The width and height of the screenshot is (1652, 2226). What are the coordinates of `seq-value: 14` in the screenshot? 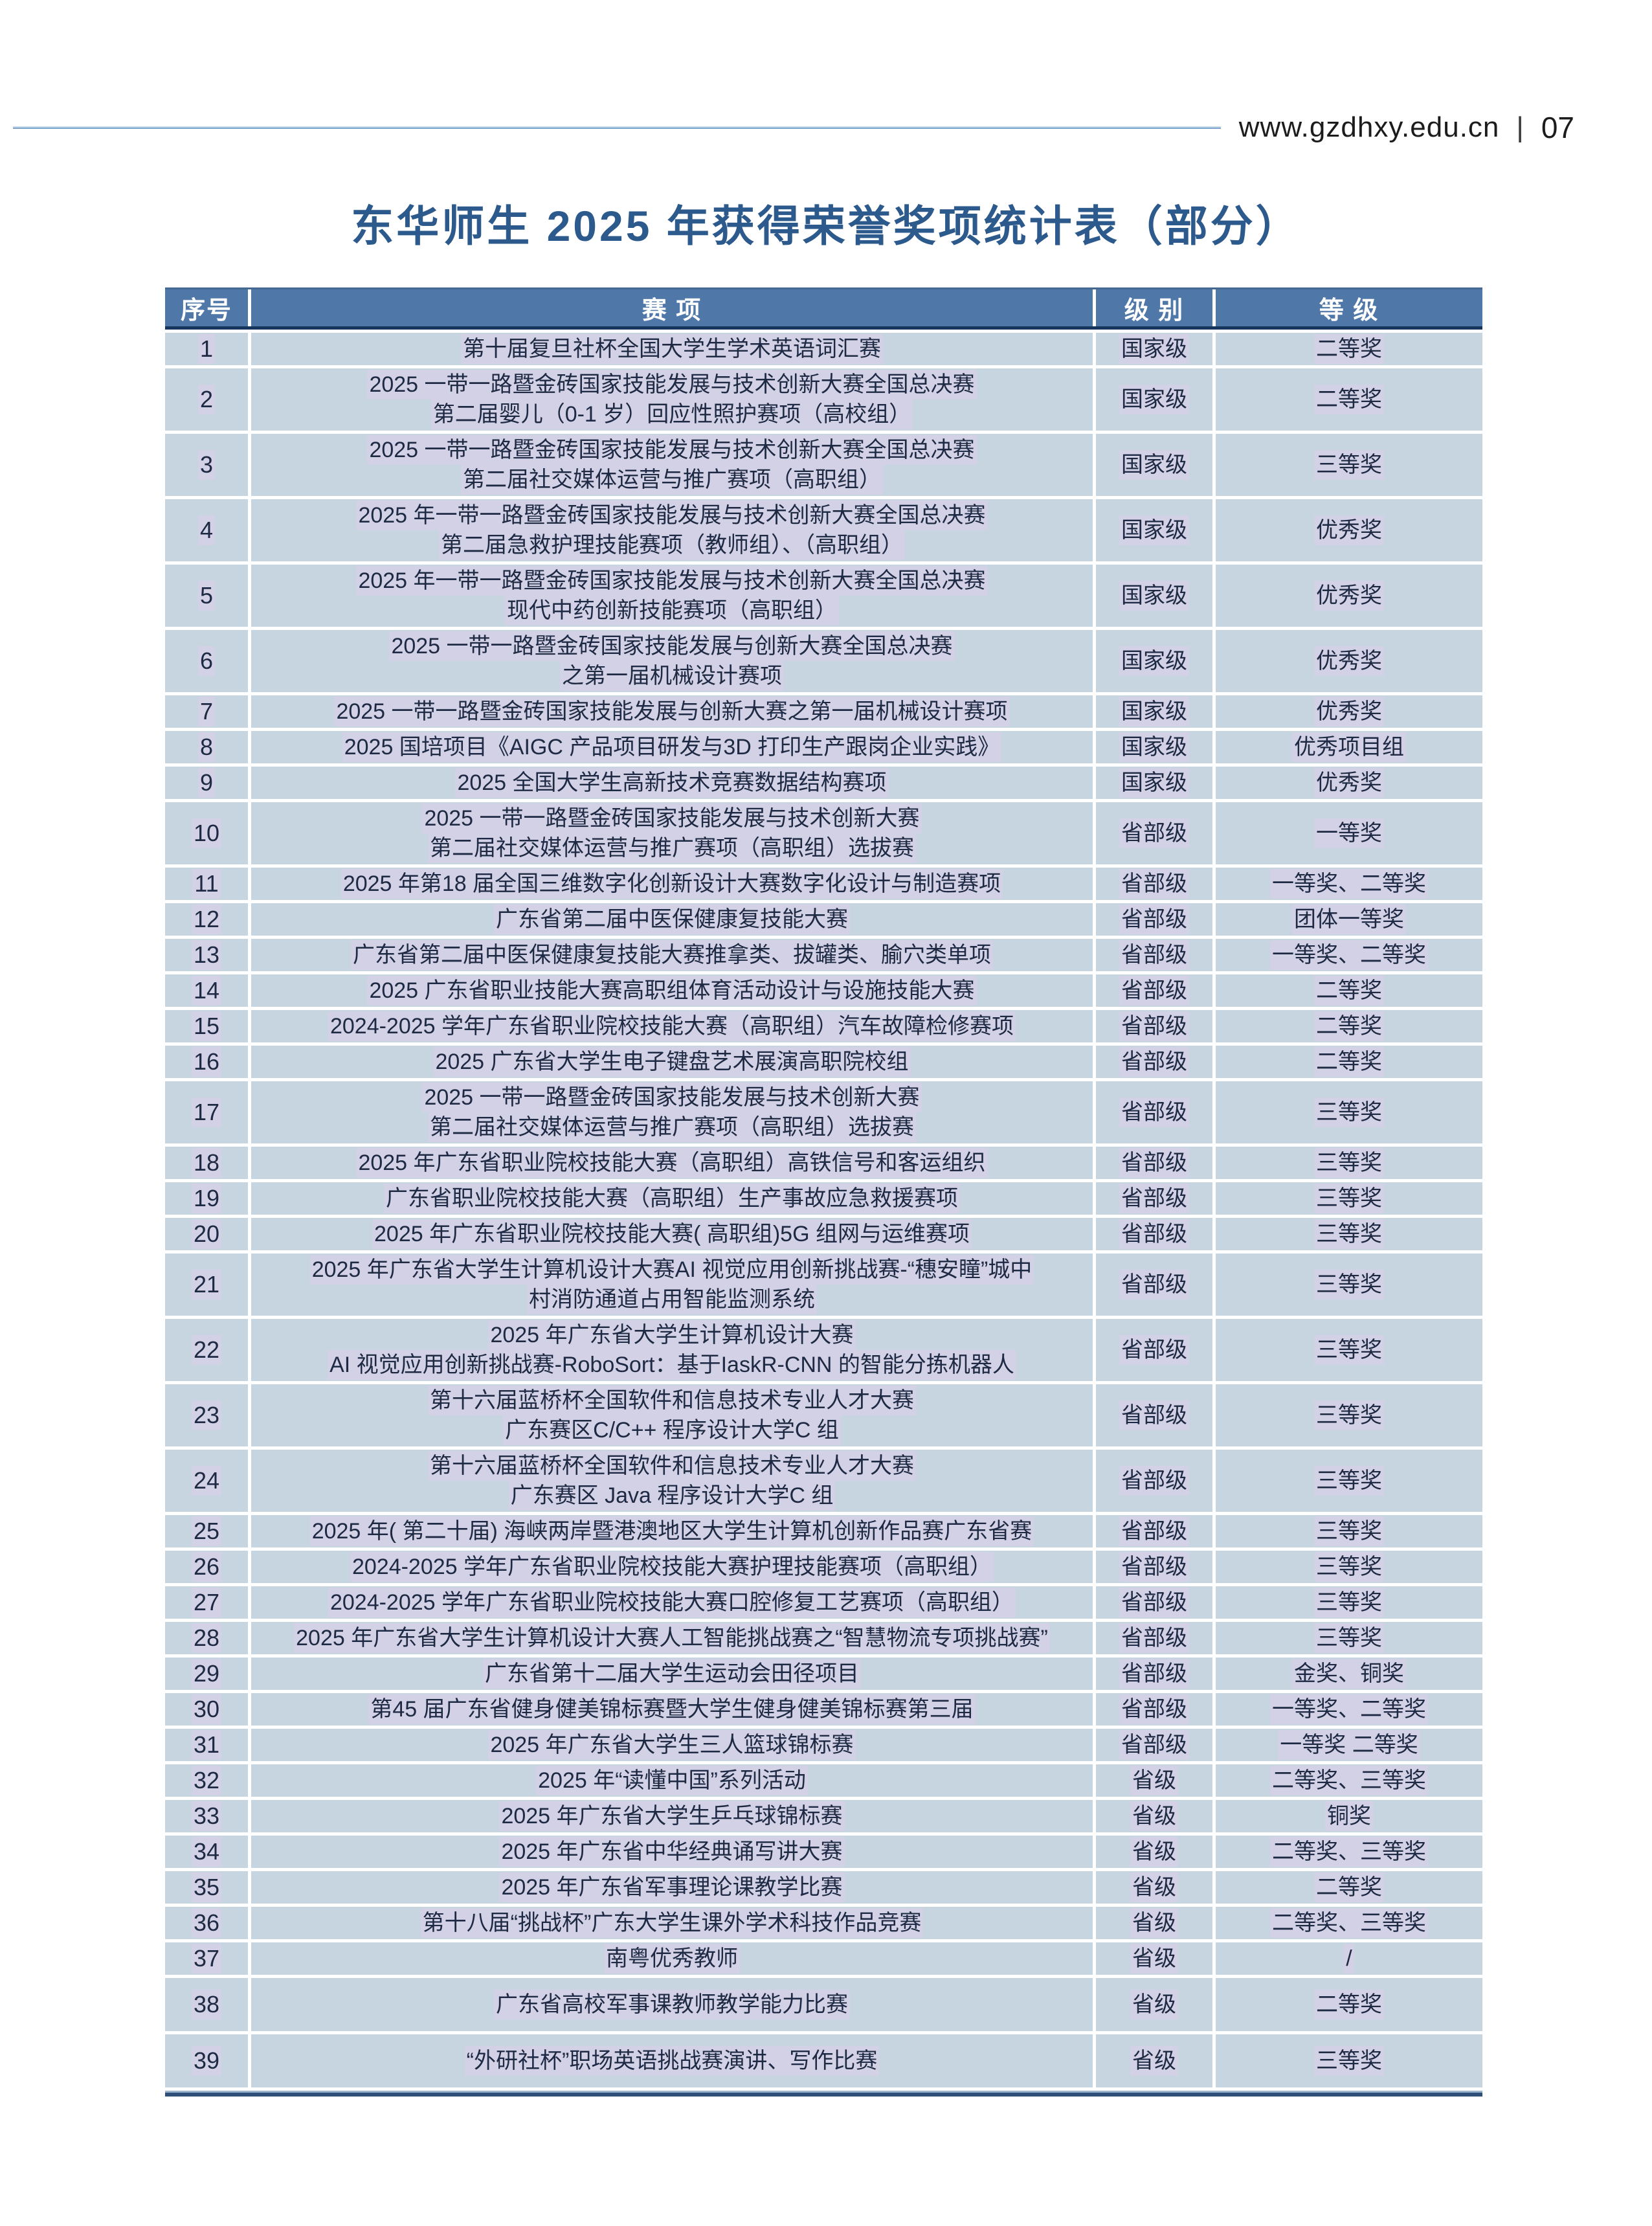 It's located at (206, 991).